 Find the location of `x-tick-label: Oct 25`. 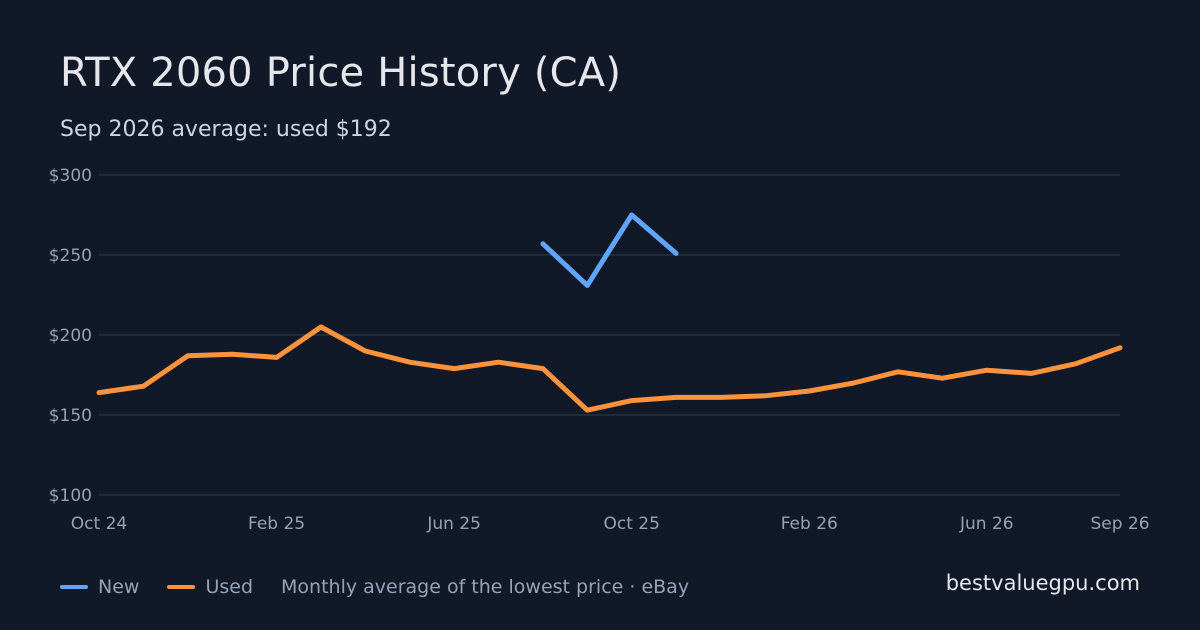

x-tick-label: Oct 25 is located at coordinates (631, 524).